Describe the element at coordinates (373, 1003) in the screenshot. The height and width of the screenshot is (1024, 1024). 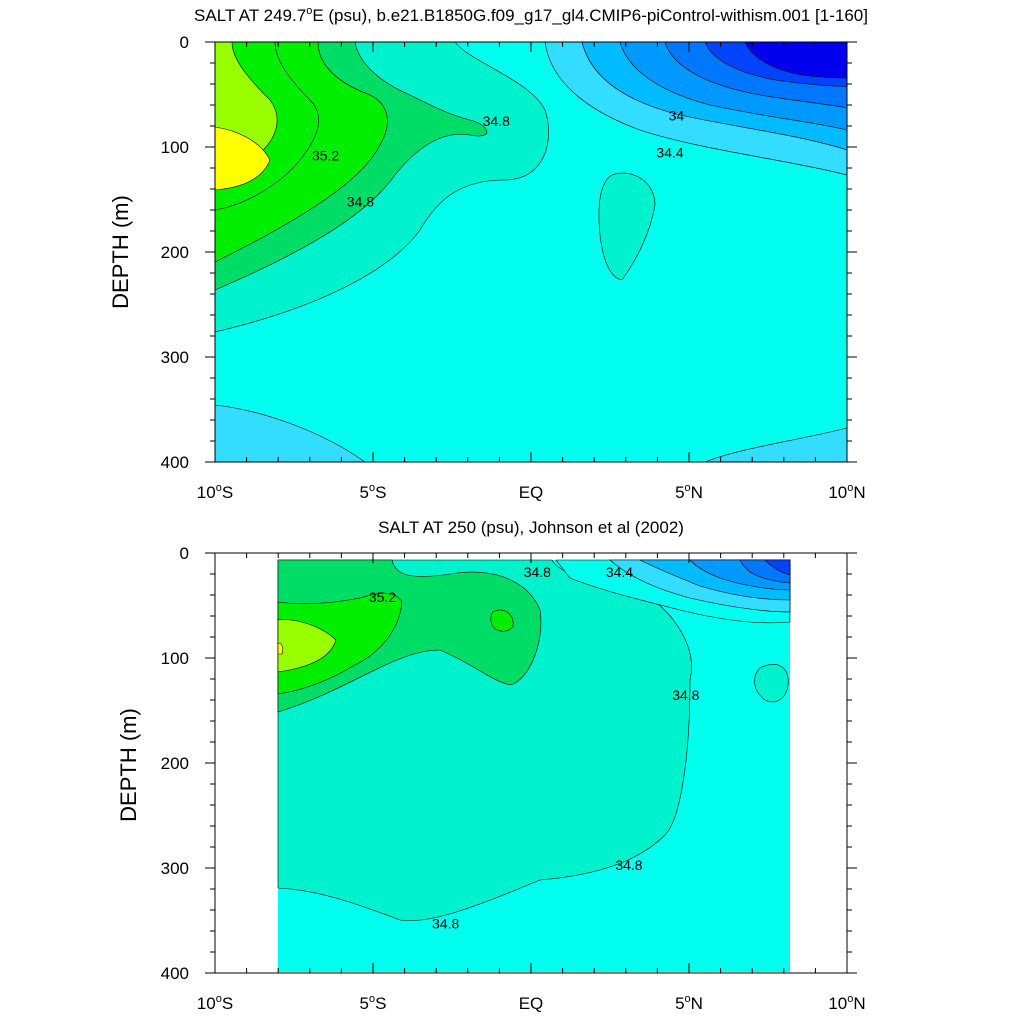
I see `bottom-x-tick-label: 5oS` at that location.